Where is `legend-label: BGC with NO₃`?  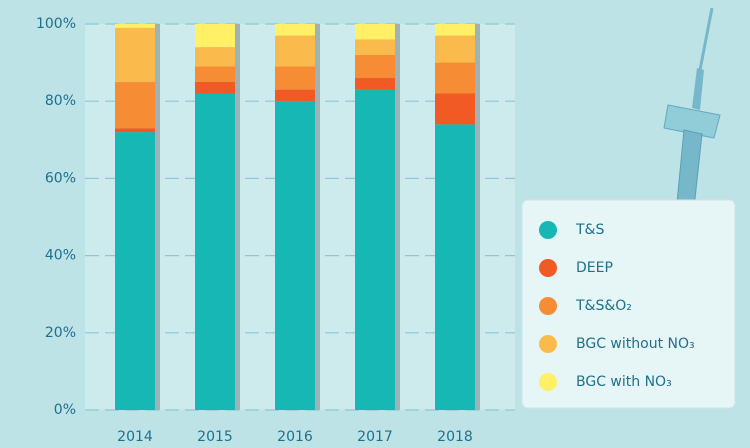 legend-label: BGC with NO₃ is located at coordinates (624, 382).